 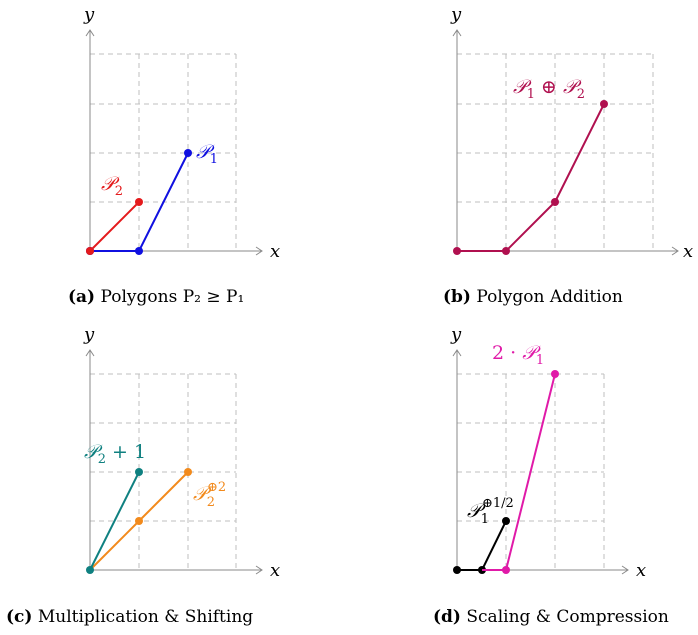 I want to click on panel-c-grid, so click(x=163, y=471).